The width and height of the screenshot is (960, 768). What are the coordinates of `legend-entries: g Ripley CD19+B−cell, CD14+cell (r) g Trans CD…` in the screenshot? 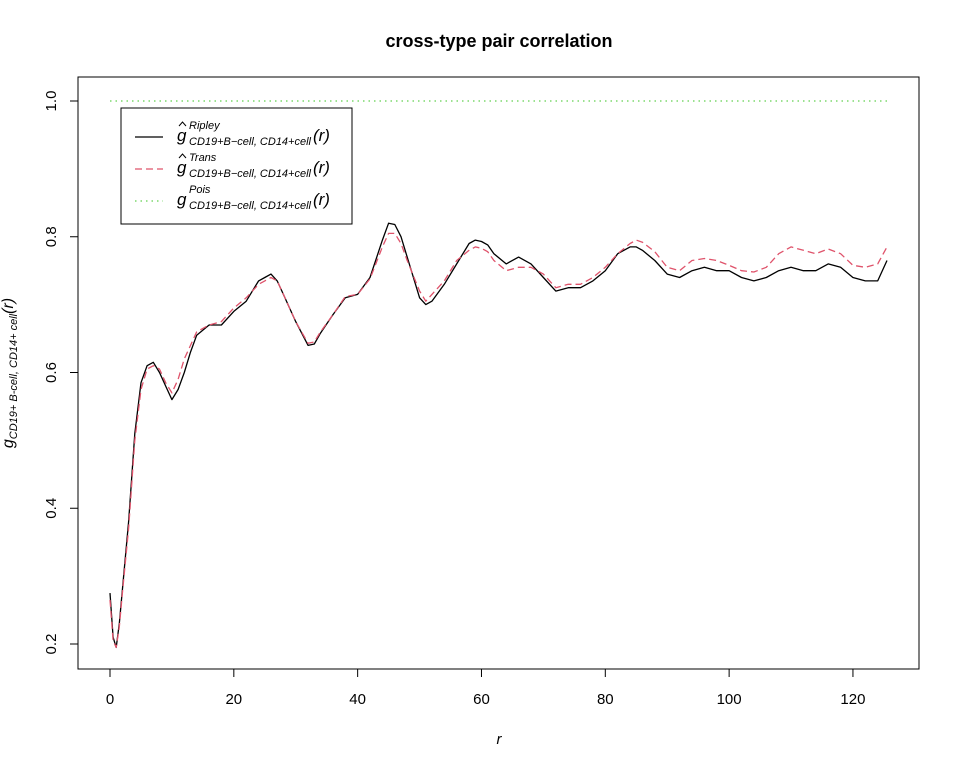 It's located at (232, 166).